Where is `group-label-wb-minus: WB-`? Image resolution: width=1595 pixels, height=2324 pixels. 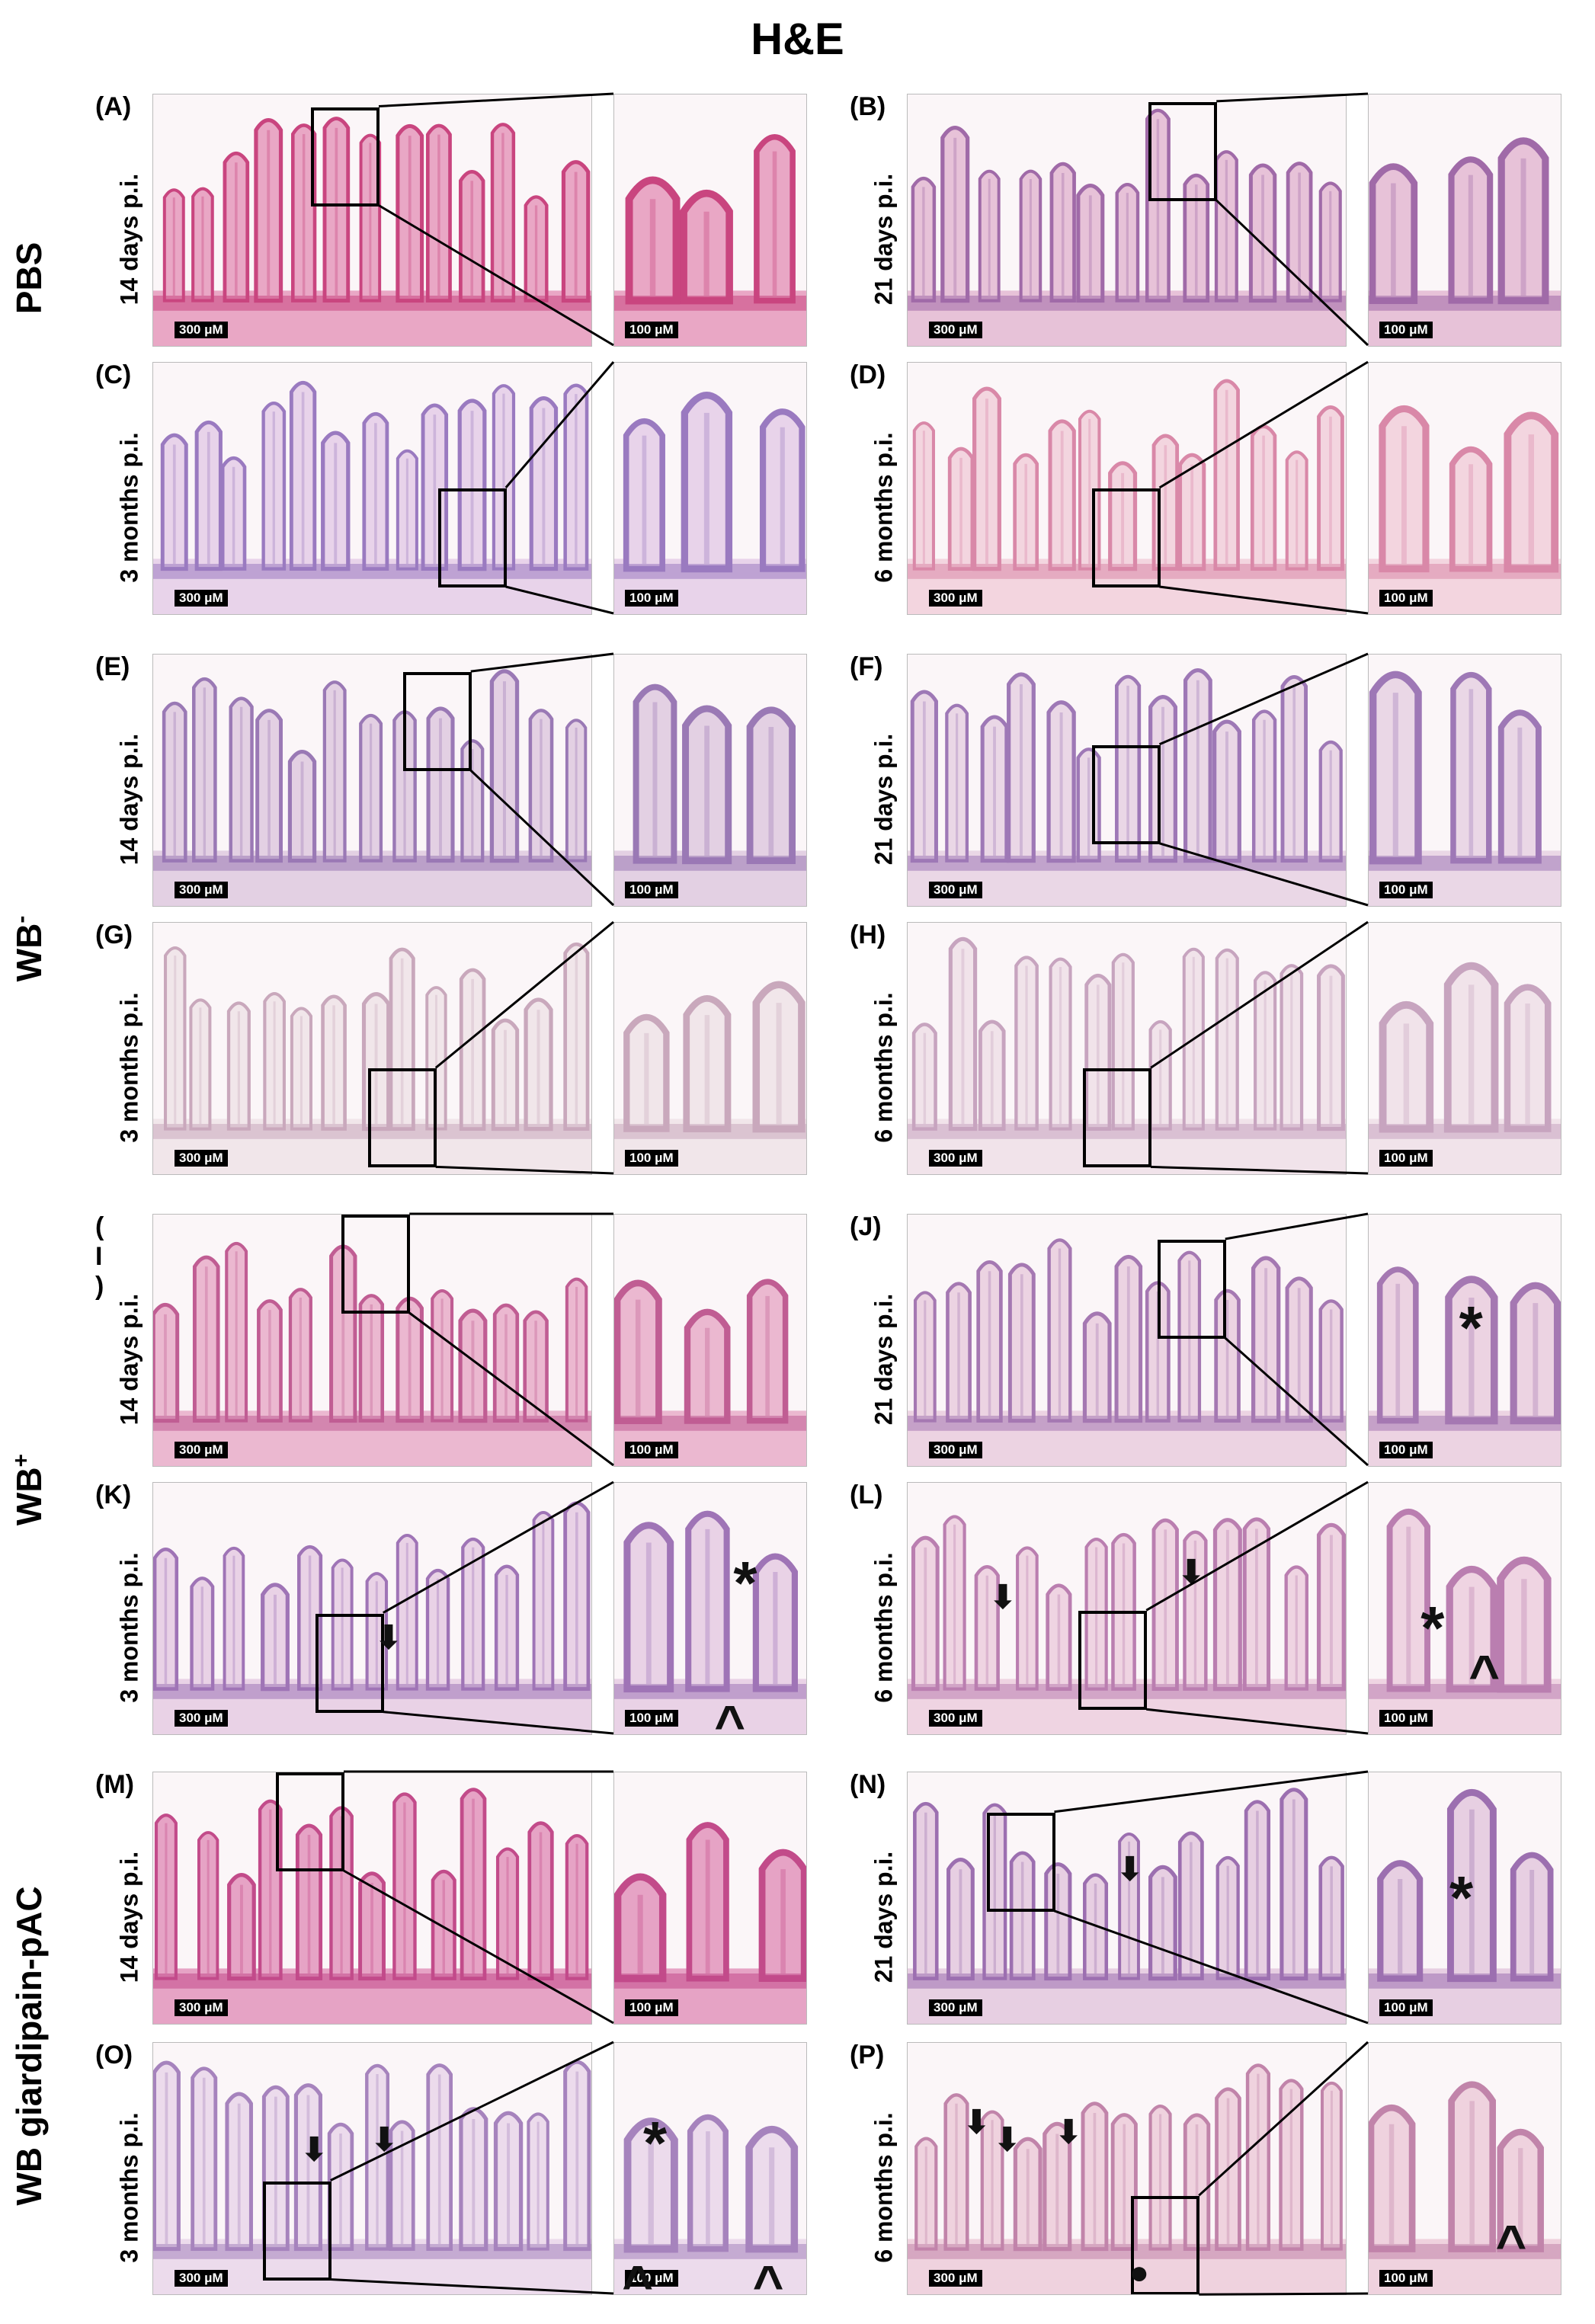 group-label-wb-minus: WB- is located at coordinates (28, 948).